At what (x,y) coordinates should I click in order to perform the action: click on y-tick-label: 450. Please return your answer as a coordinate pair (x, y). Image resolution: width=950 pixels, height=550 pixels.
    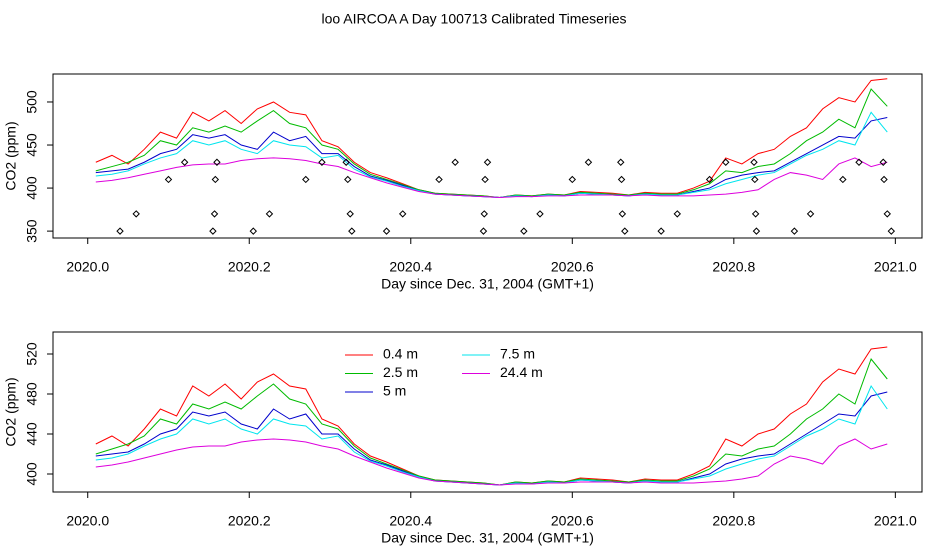
    Looking at the image, I should click on (32, 145).